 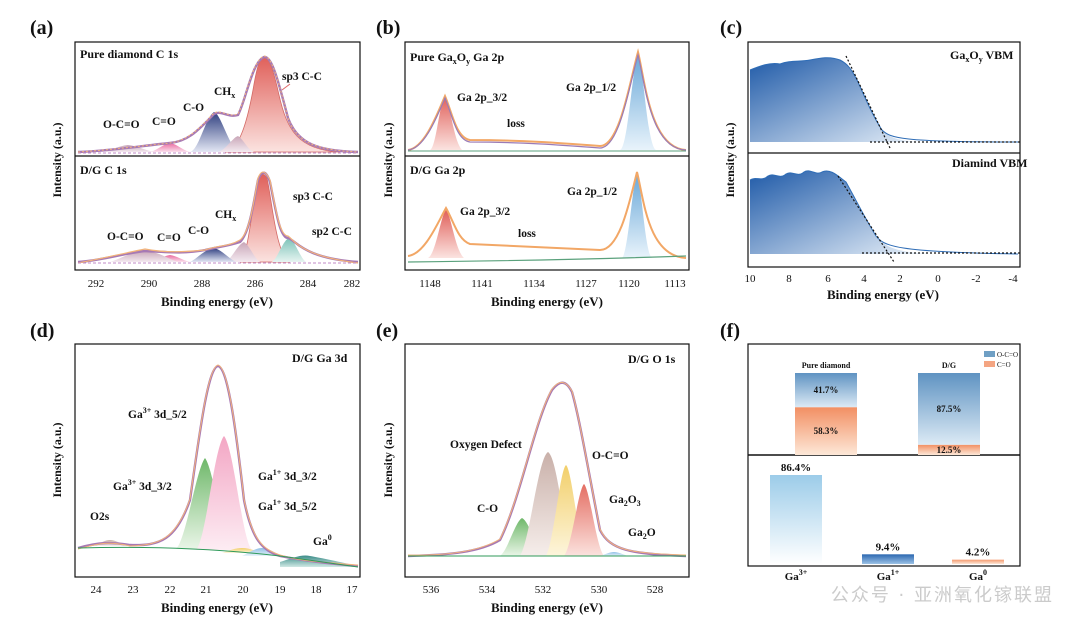 What do you see at coordinates (482, 98) in the screenshot?
I see `label-ga2p32-b-top: Ga 2p_3/2` at bounding box center [482, 98].